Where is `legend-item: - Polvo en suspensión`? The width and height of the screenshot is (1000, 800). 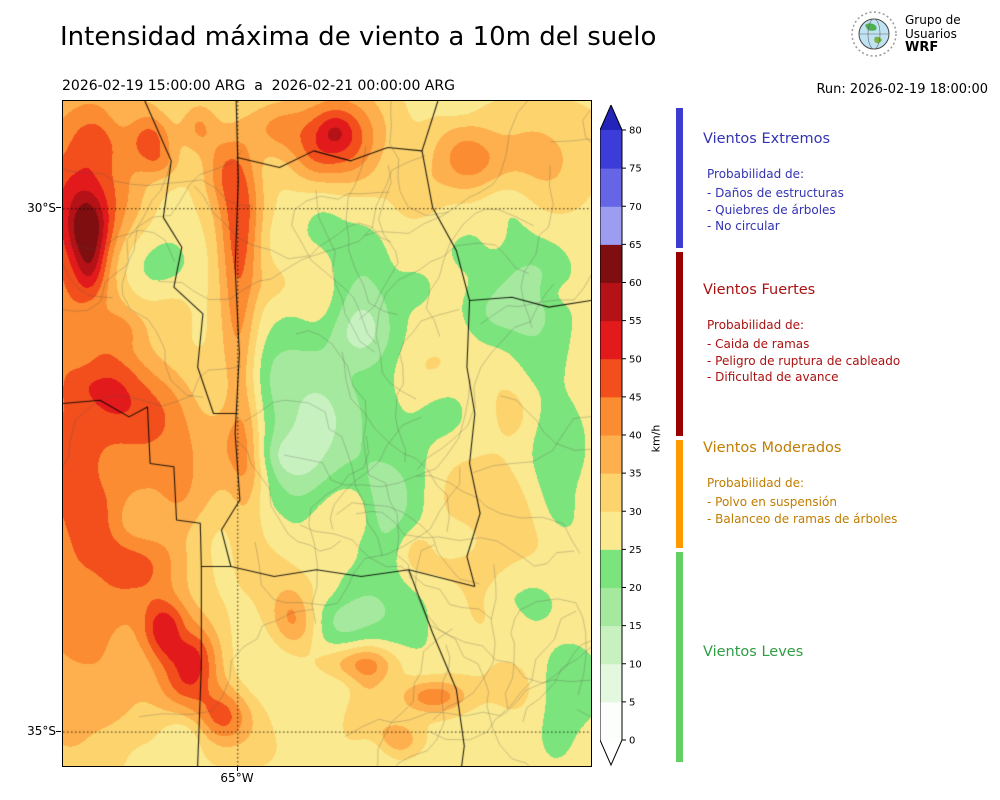
legend-item: - Polvo en suspensión is located at coordinates (772, 502).